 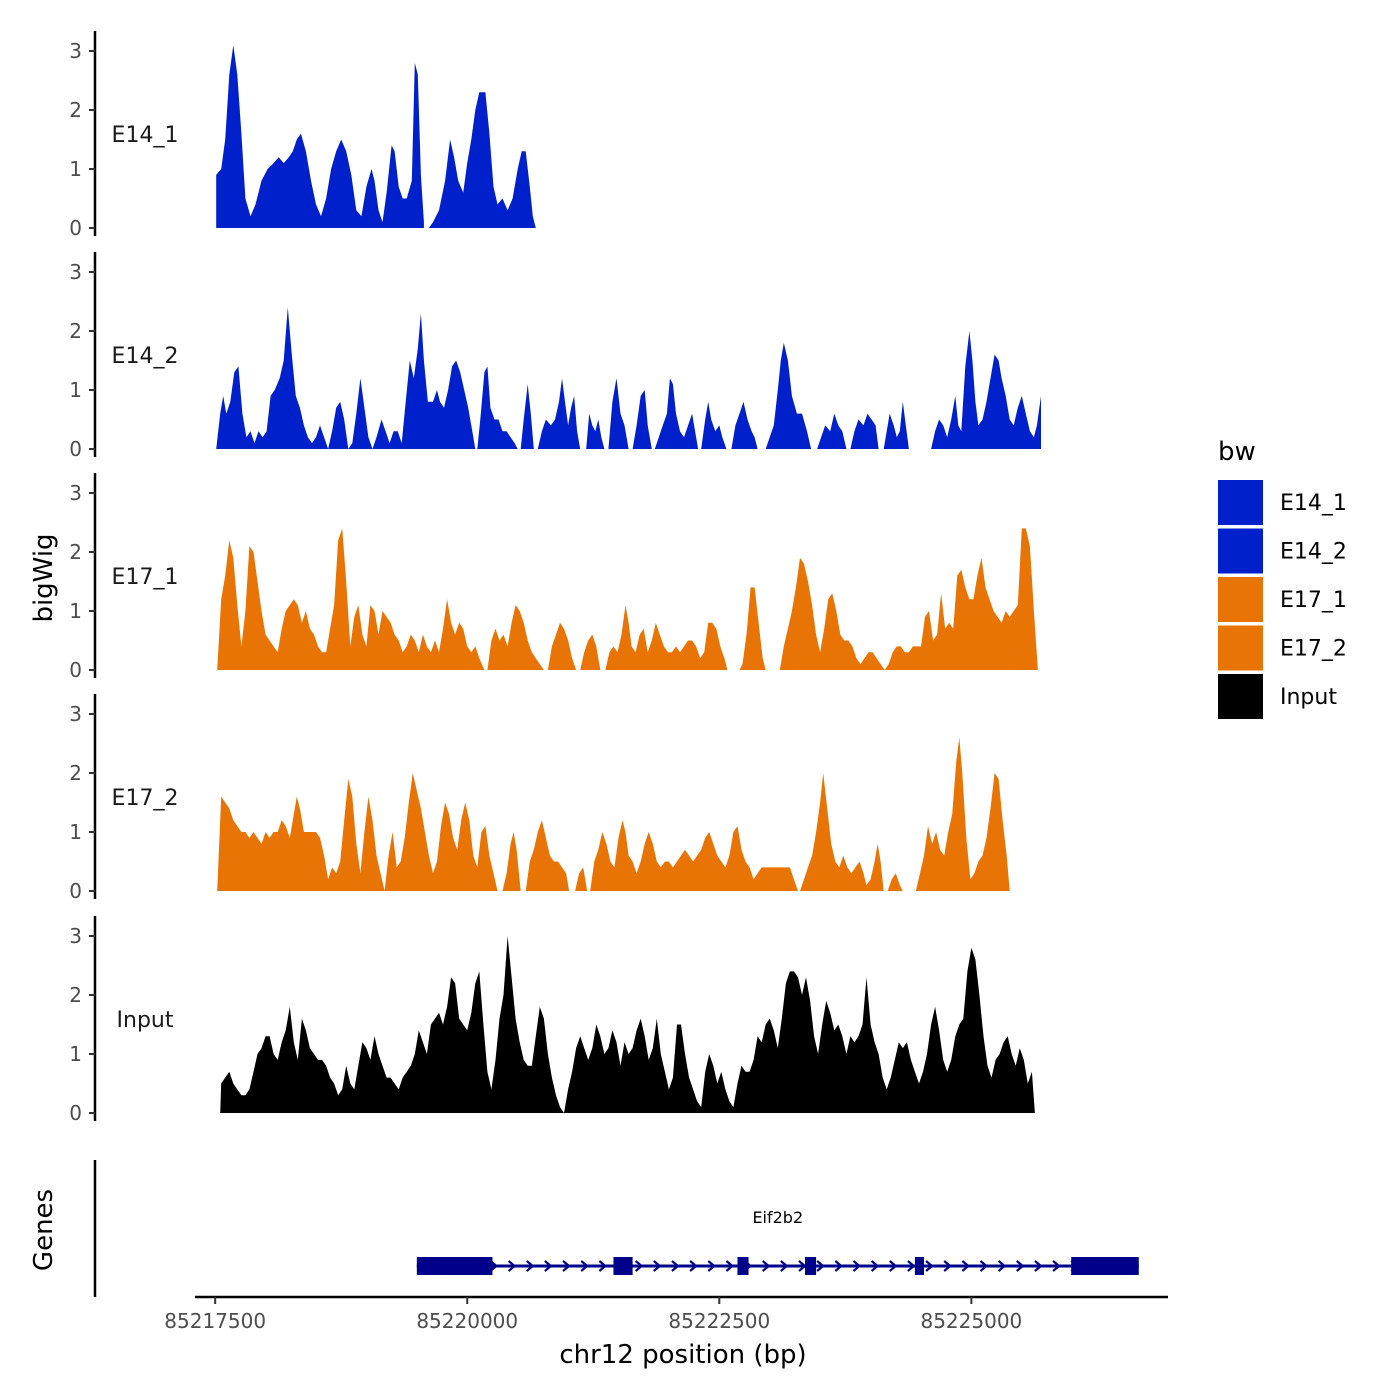 I want to click on track-E14_1: 0 1 2 3 E14_1, so click(x=302, y=135).